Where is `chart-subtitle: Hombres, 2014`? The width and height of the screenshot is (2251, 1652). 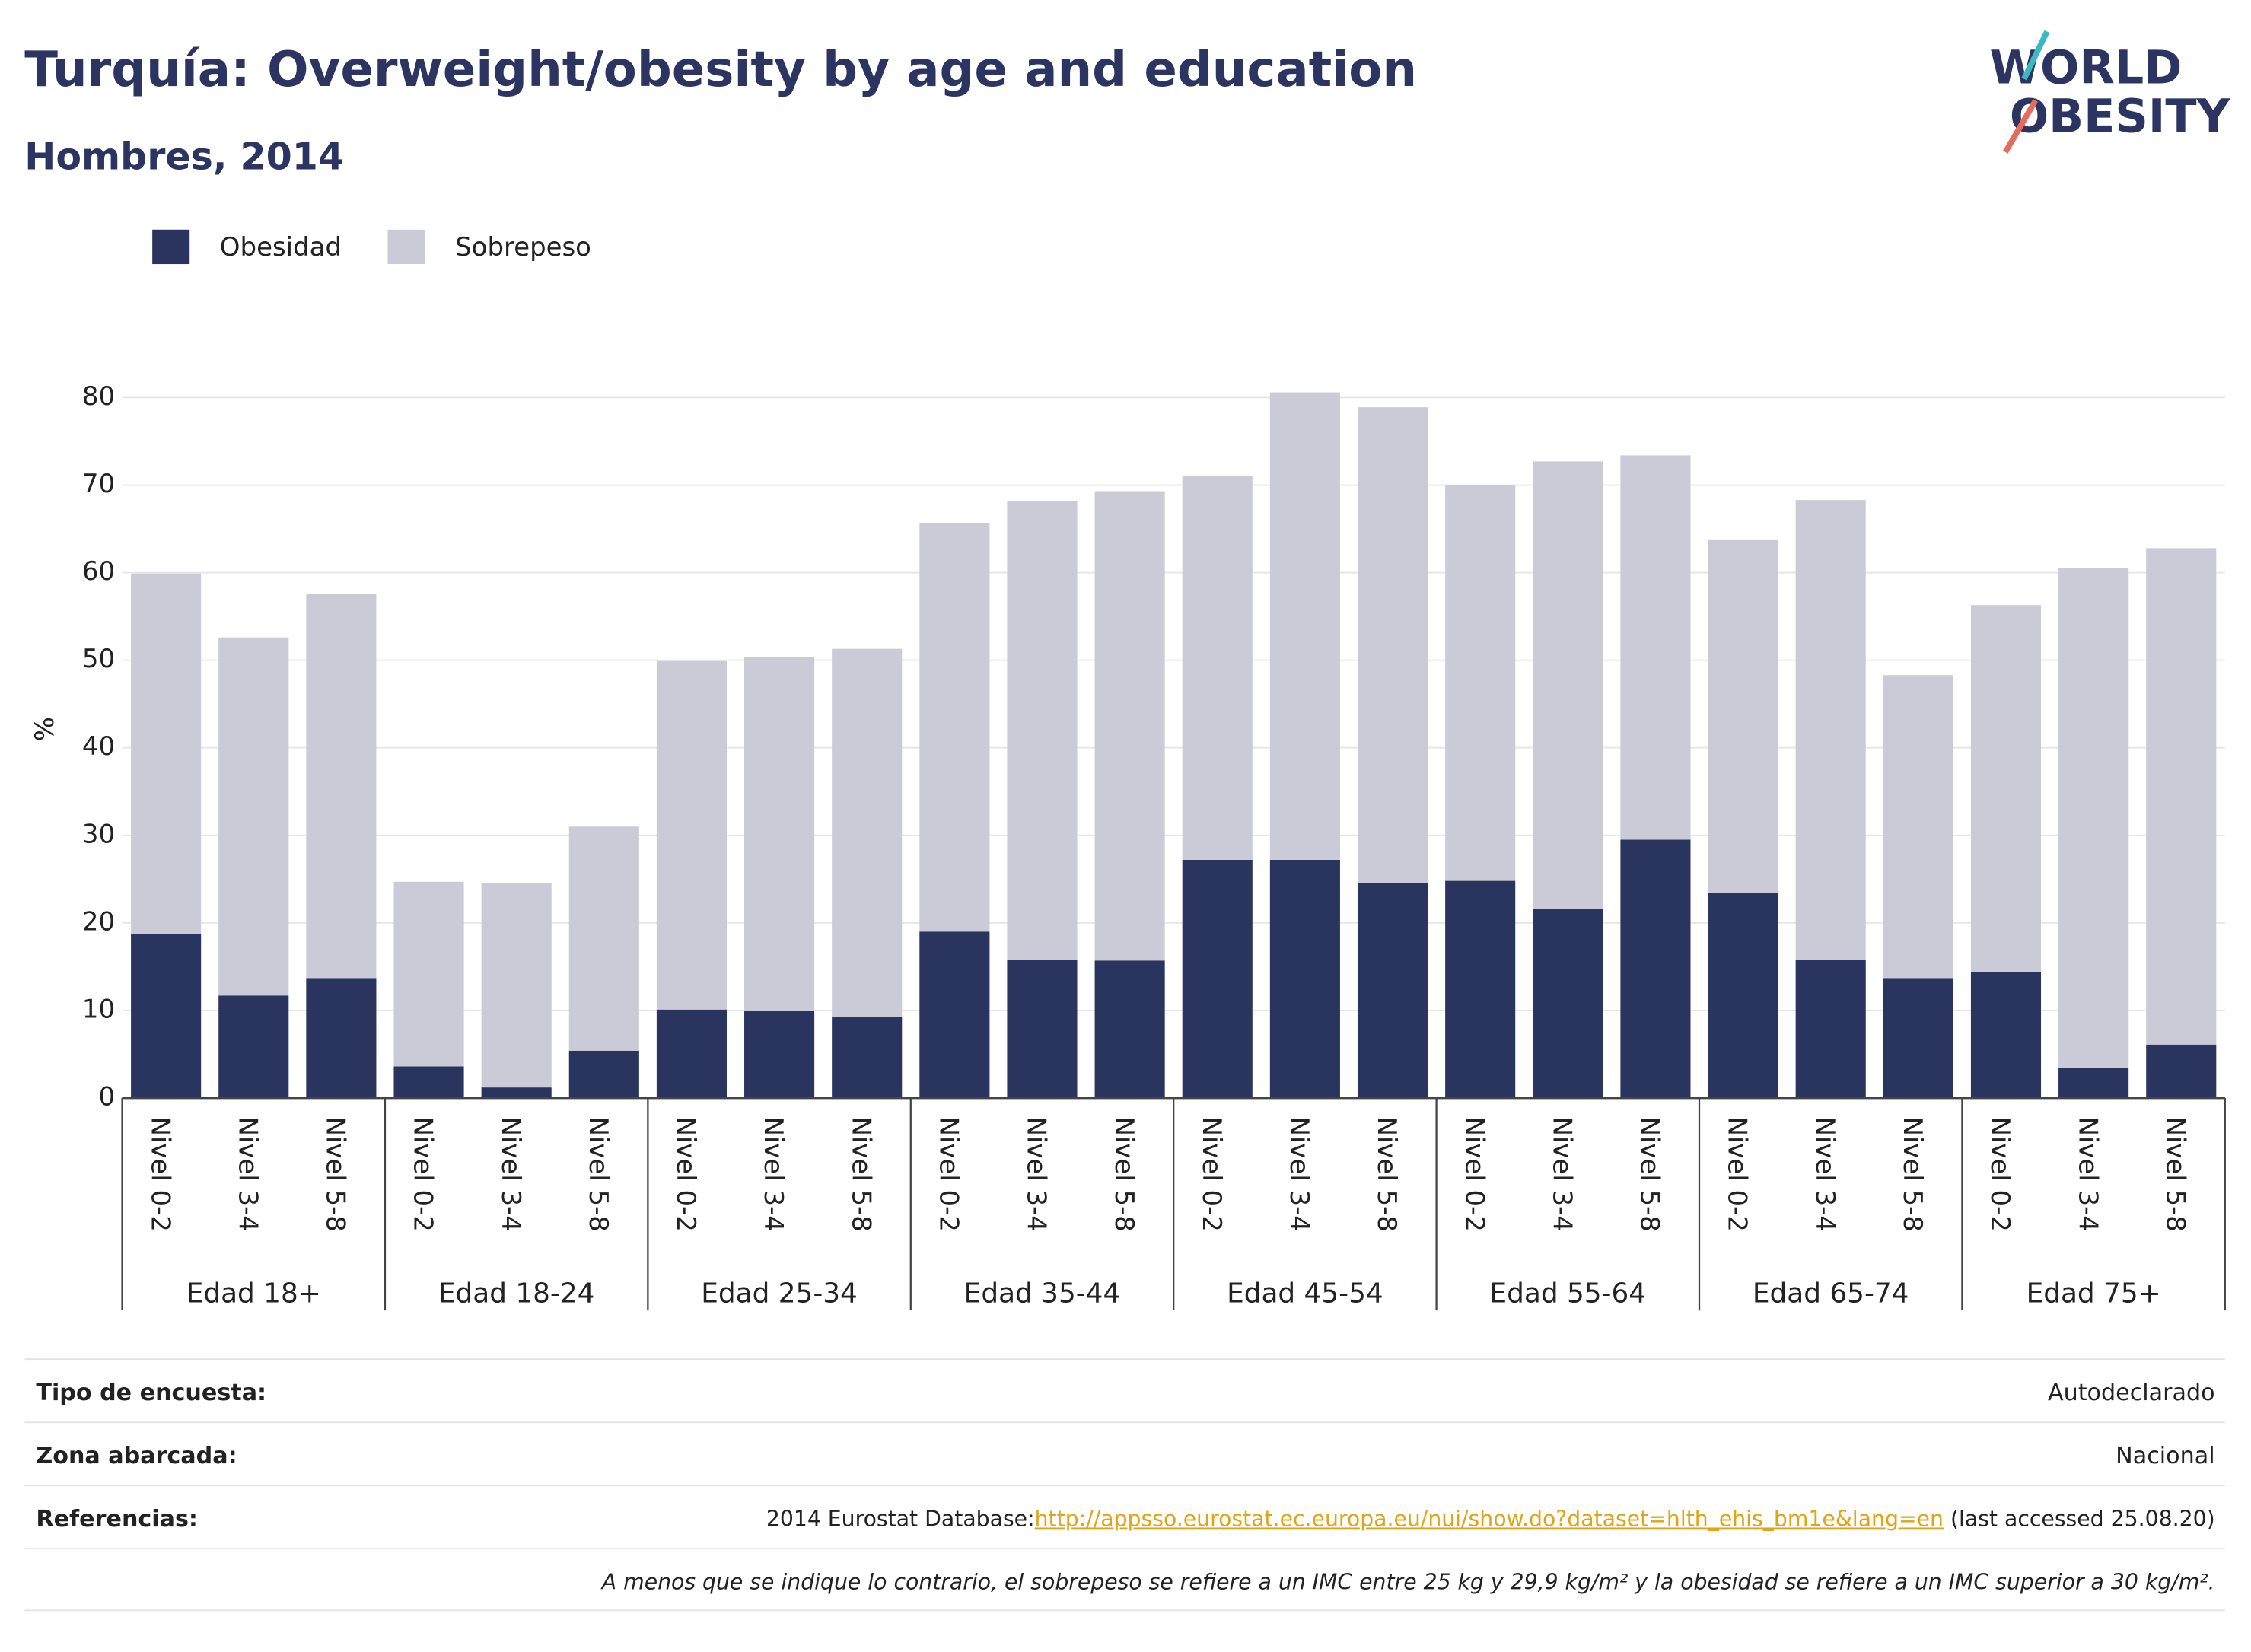
chart-subtitle: Hombres, 2014 is located at coordinates (184, 157).